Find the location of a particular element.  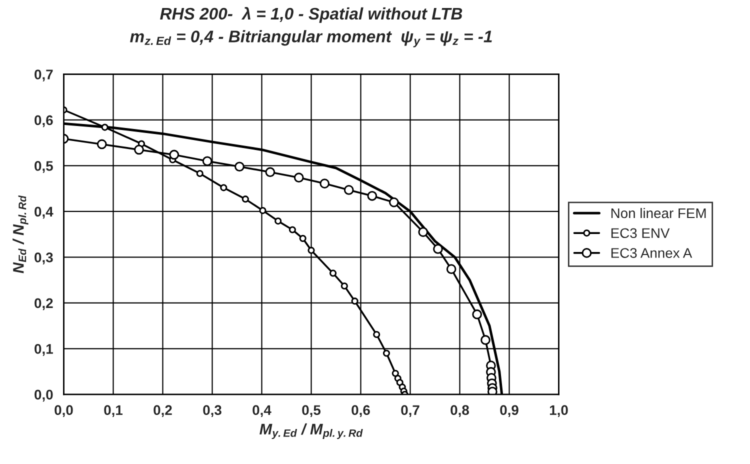

y-tick-label: 0,5 is located at coordinates (43, 167).